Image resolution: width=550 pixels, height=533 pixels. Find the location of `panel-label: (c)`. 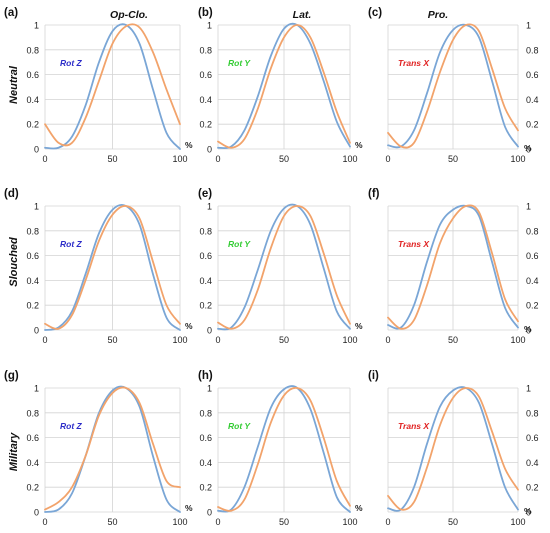

panel-label: (c) is located at coordinates (375, 13).